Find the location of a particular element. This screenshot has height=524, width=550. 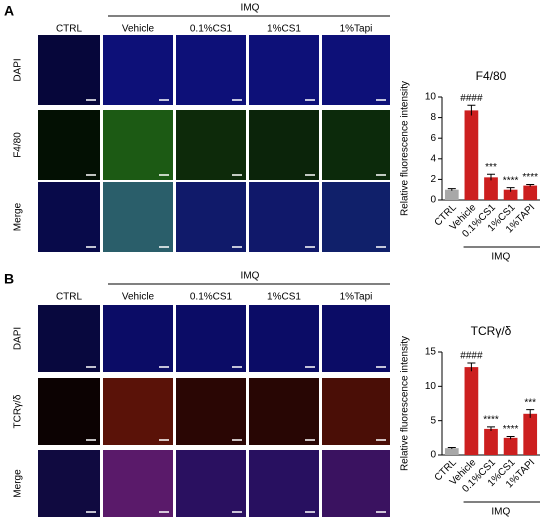

y-tick-label: 5 is located at coordinates (433, 420).